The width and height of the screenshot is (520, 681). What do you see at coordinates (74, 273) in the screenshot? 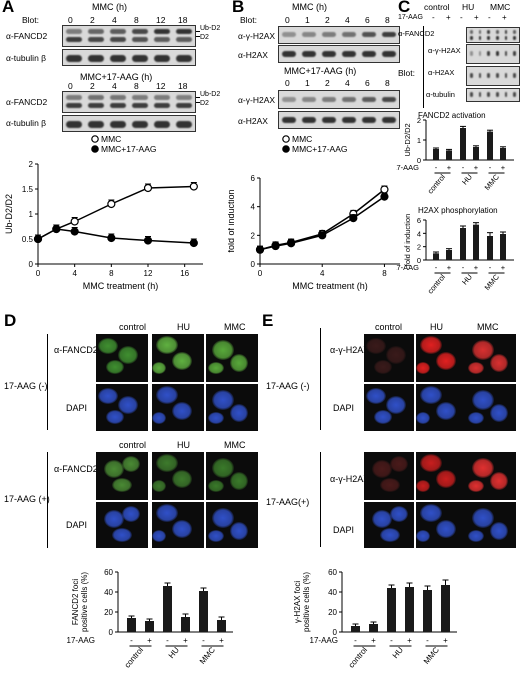
I see `x-tick-label: 4` at bounding box center [74, 273].